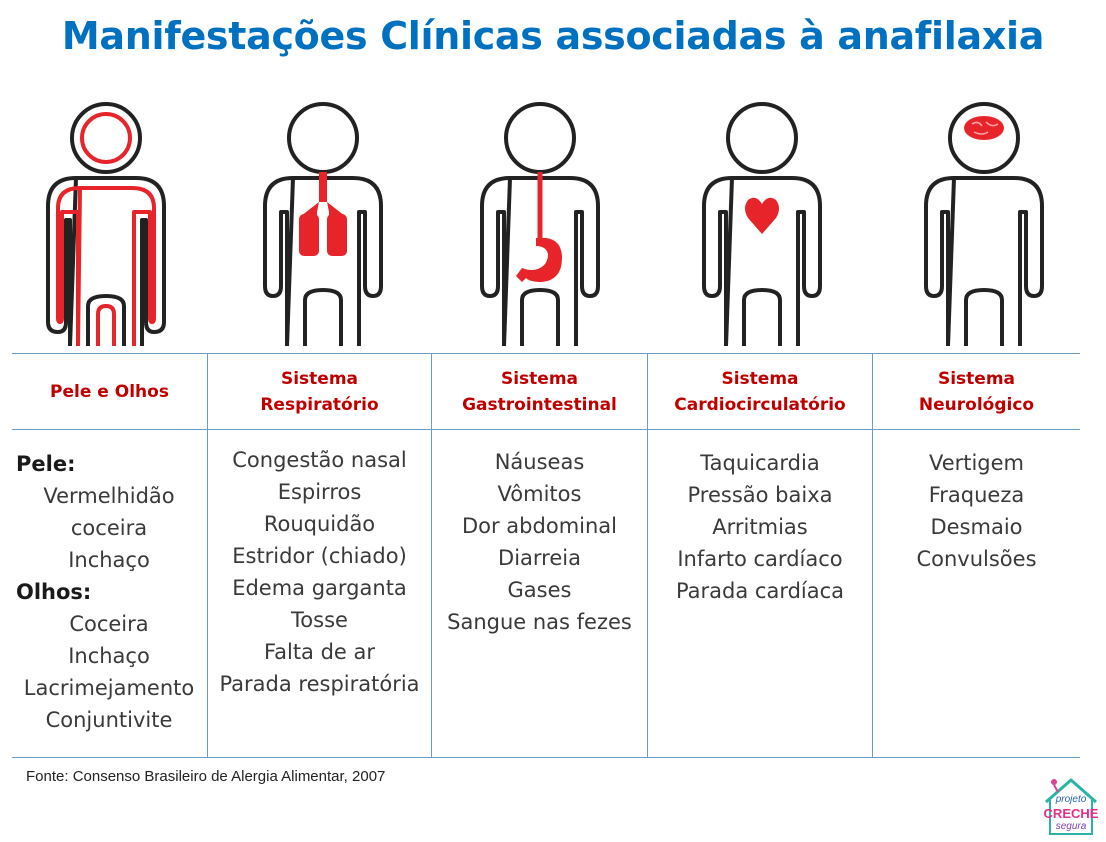 The width and height of the screenshot is (1106, 842). What do you see at coordinates (319, 405) in the screenshot?
I see `header-line: Respiratório` at bounding box center [319, 405].